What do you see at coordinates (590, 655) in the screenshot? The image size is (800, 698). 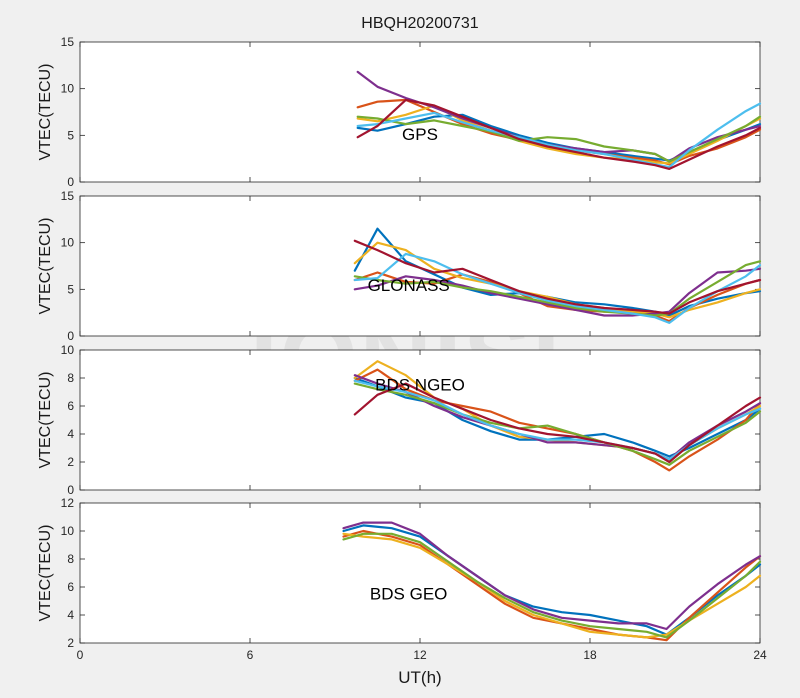 I see `x-tick-label: 18` at bounding box center [590, 655].